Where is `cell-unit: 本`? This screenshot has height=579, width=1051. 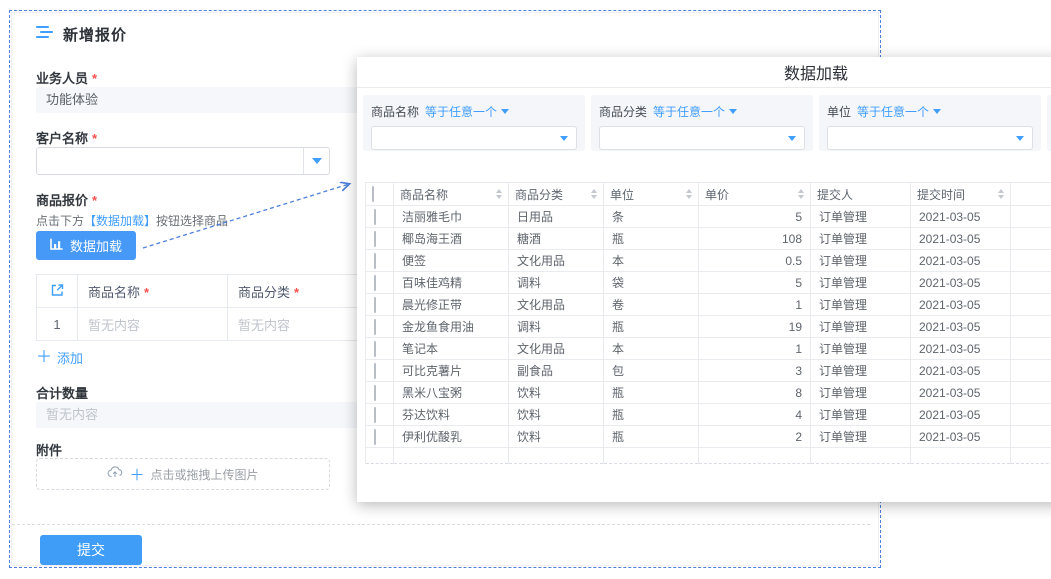
cell-unit: 本 is located at coordinates (651, 260).